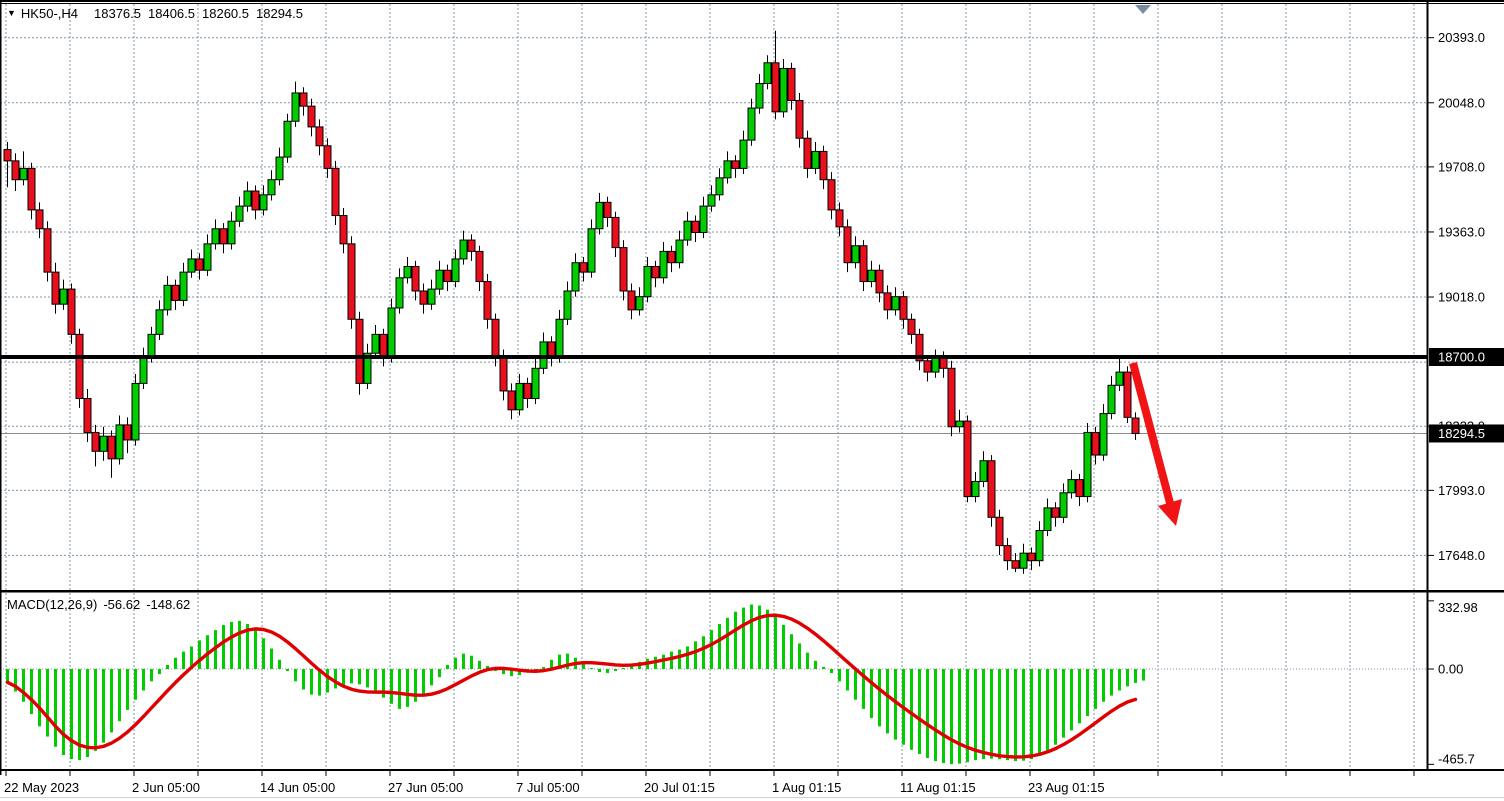  What do you see at coordinates (166, 787) in the screenshot?
I see `date-tick-label: 2 Jun 05:00` at bounding box center [166, 787].